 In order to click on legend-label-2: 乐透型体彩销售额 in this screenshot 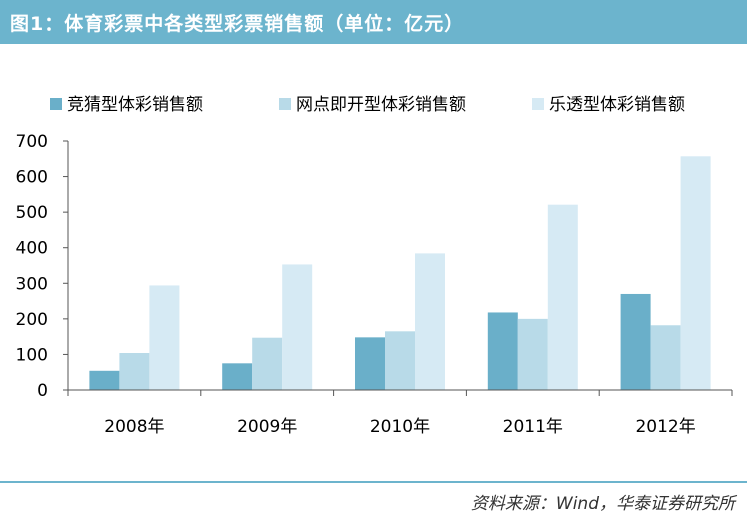, I will do `click(617, 105)`.